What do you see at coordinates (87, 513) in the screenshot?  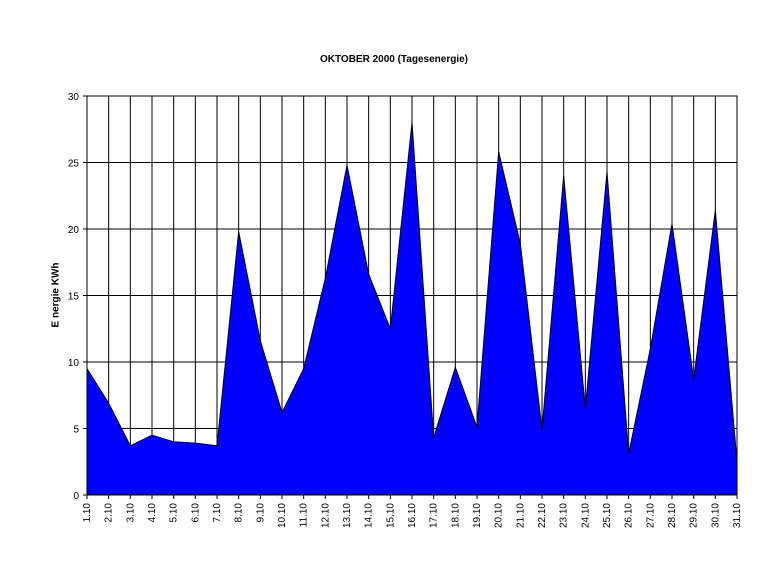 I see `x-tick-label-1.10: 1.10` at bounding box center [87, 513].